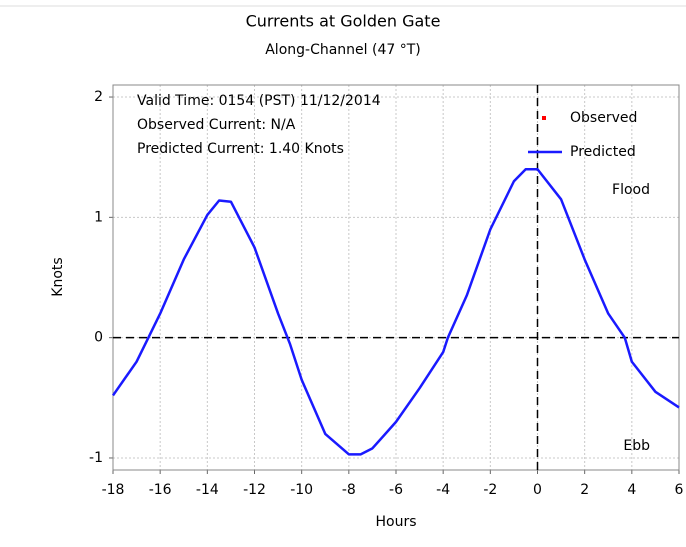 This screenshot has height=547, width=686. Describe the element at coordinates (98, 97) in the screenshot. I see `y-tick-label: 2` at that location.